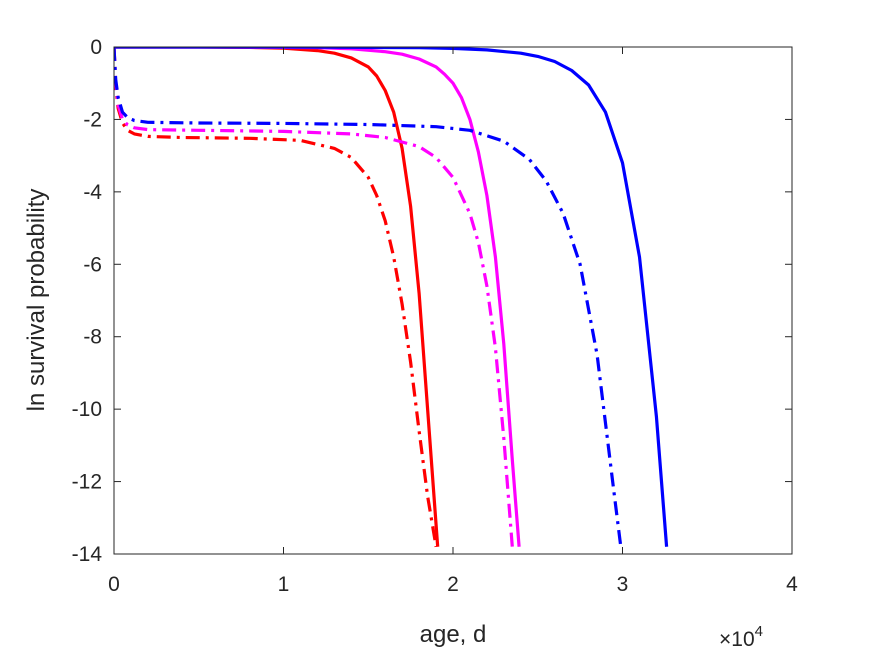 Image resolution: width=875 pixels, height=656 pixels. What do you see at coordinates (623, 584) in the screenshot?
I see `x-tick-label: 3` at bounding box center [623, 584].